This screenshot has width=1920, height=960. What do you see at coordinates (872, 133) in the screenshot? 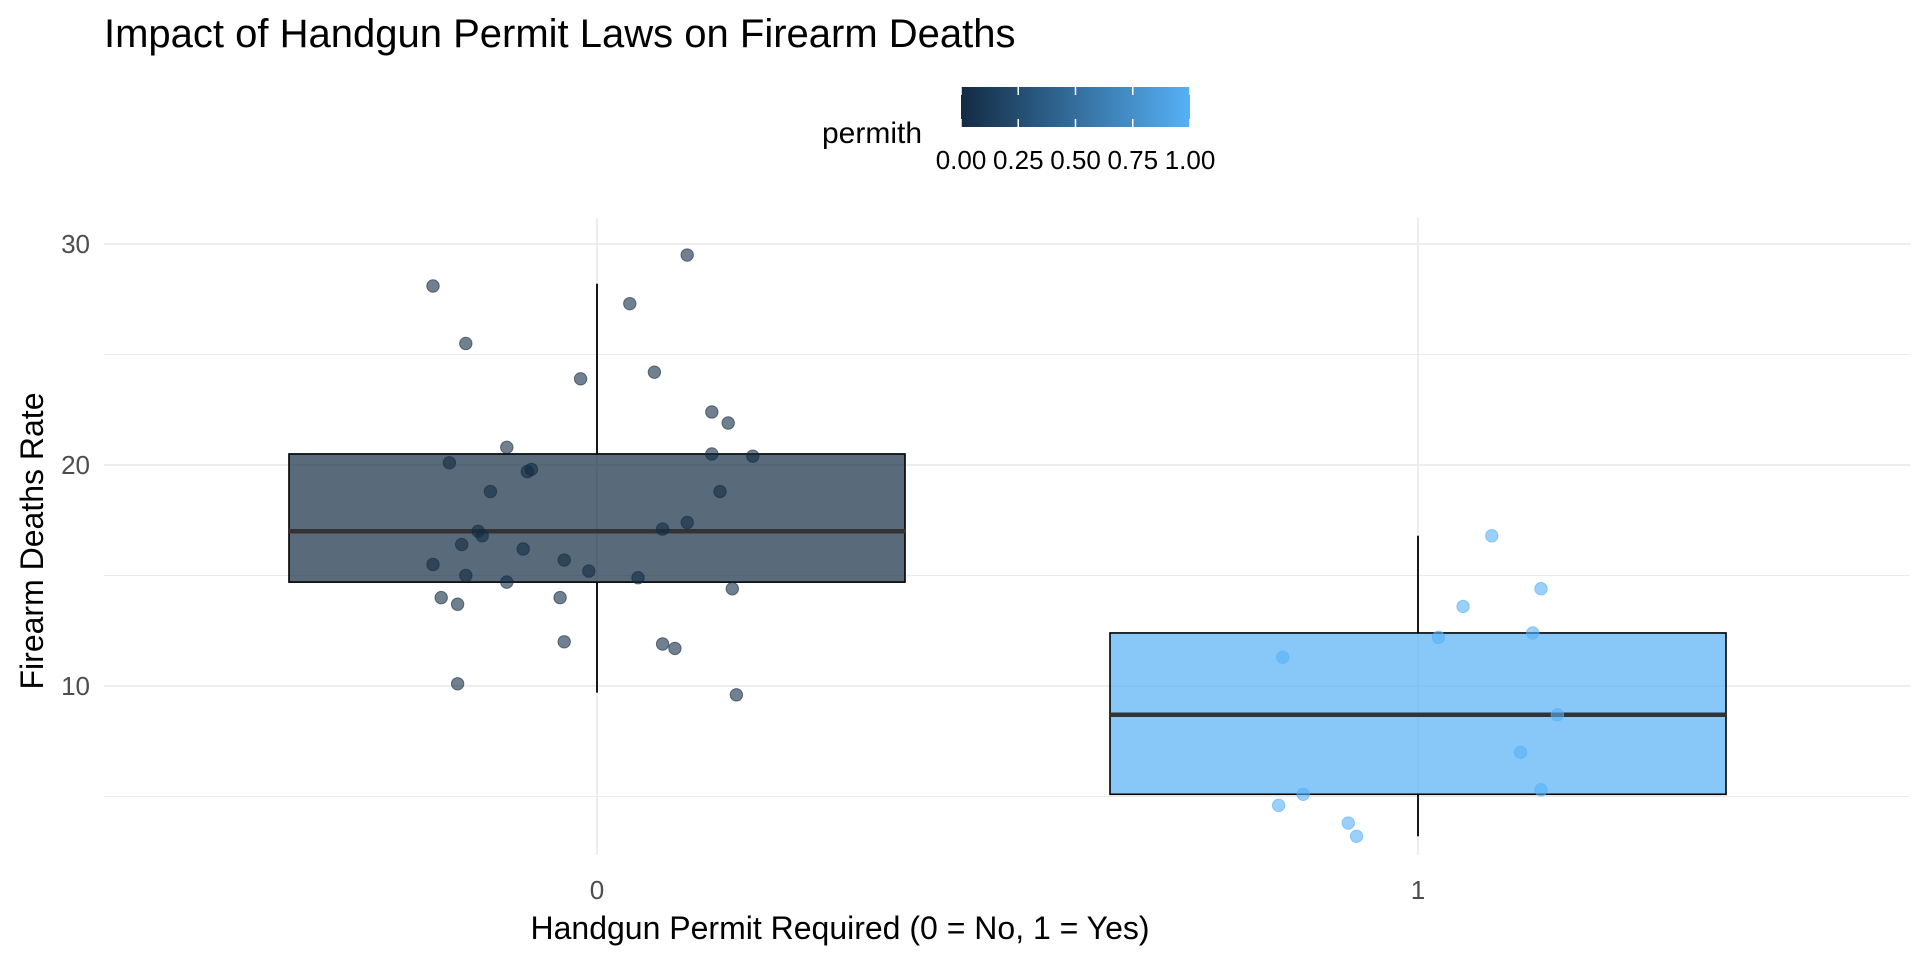
I see `legend-title: permith` at bounding box center [872, 133].